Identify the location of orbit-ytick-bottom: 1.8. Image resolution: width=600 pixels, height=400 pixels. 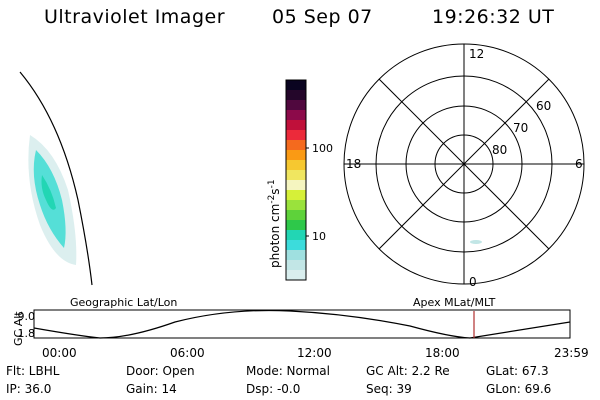
(27, 333).